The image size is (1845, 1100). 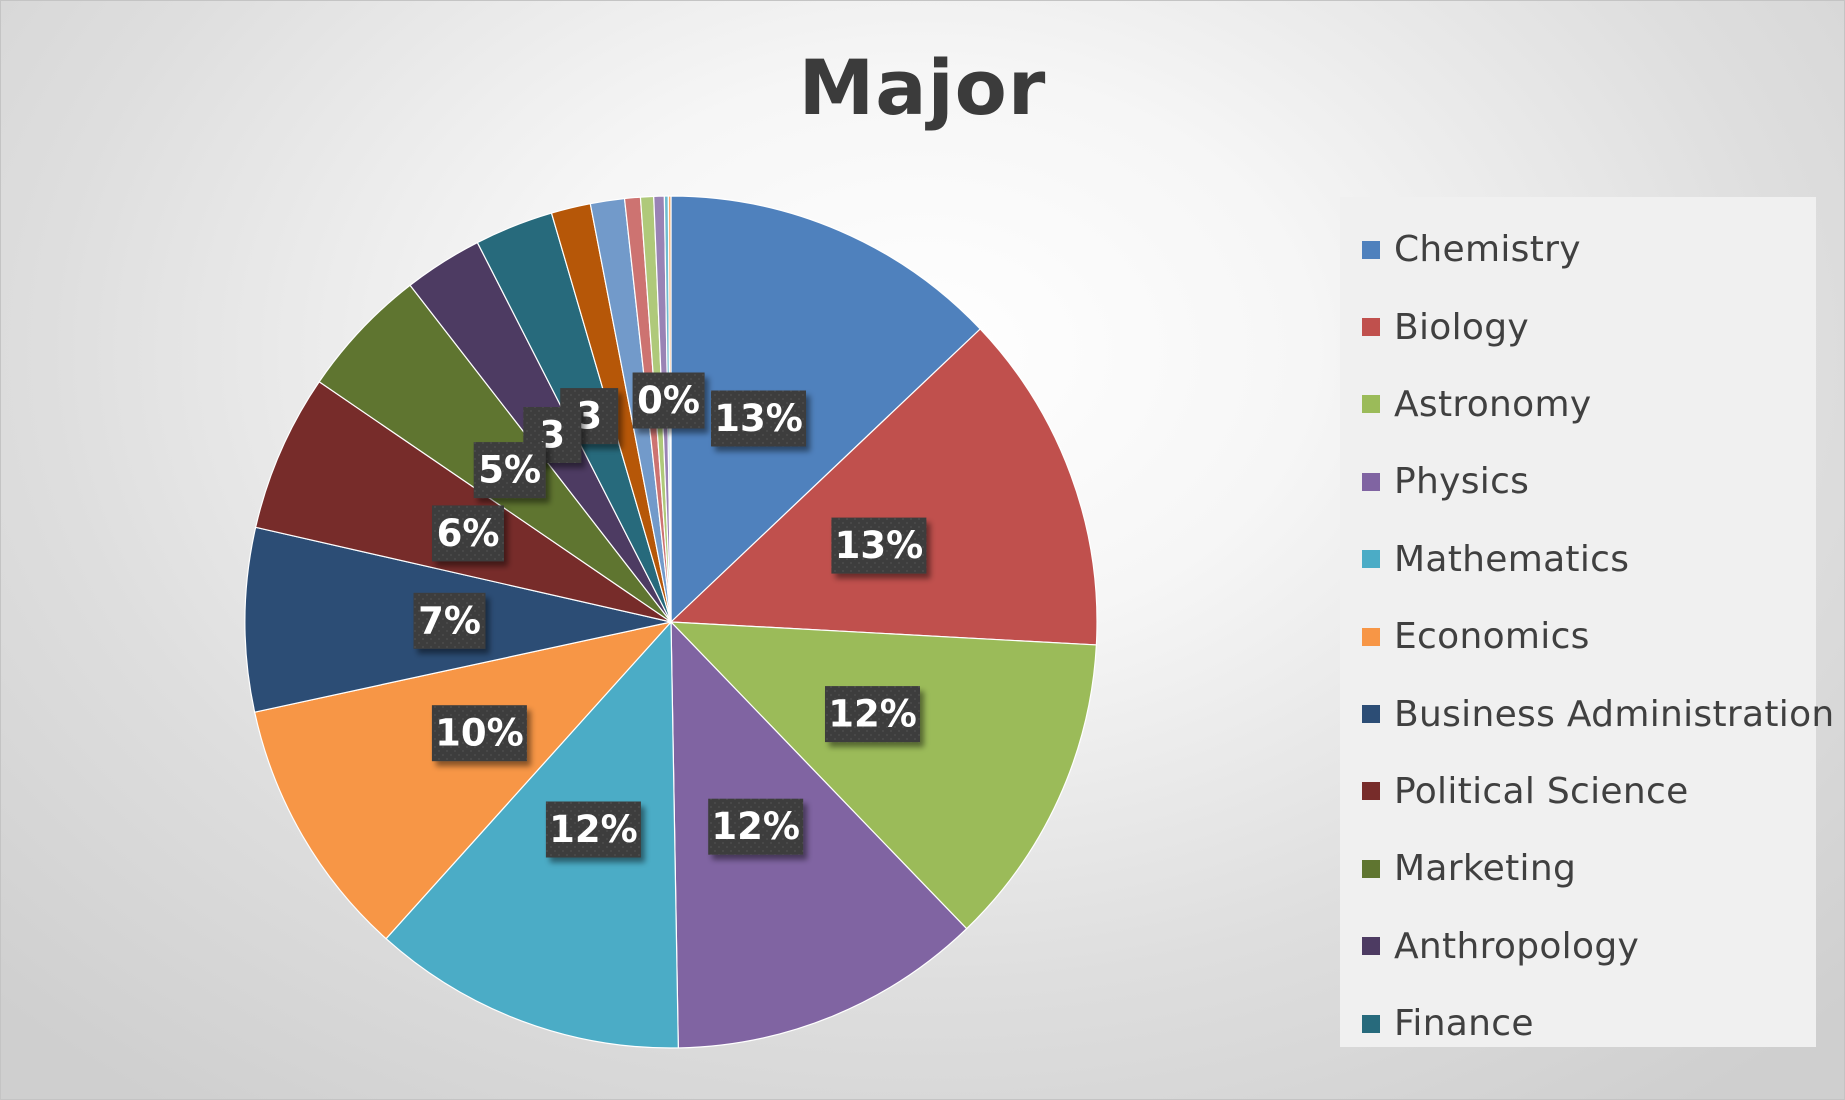 I want to click on svg-text: 10%, so click(x=479, y=733).